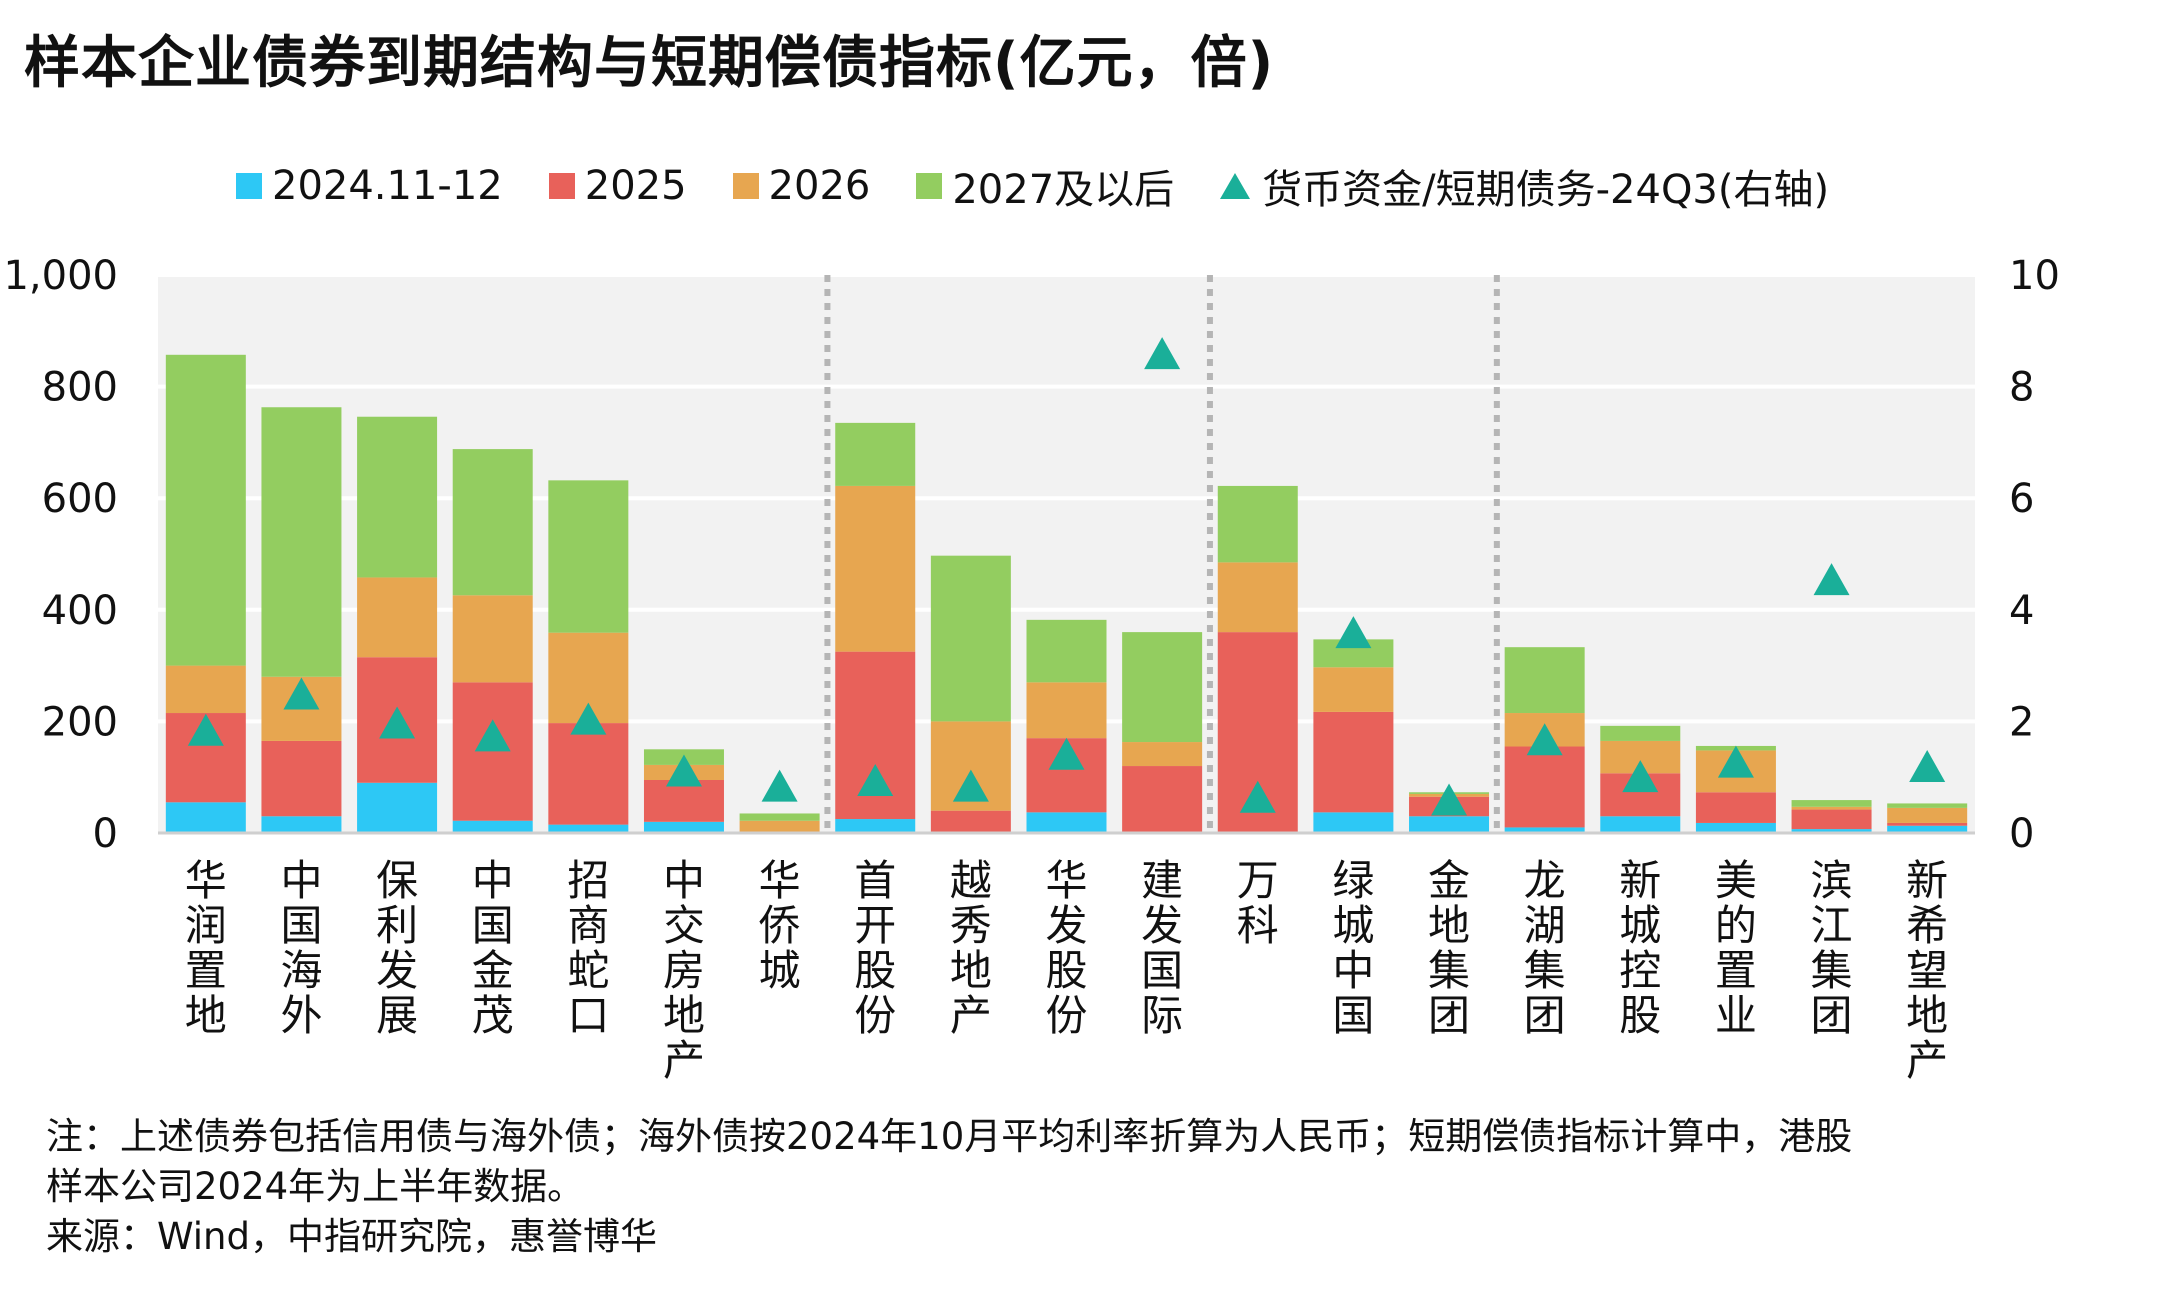 This screenshot has width=2173, height=1293. I want to click on category-label-char: 湖, so click(1545, 925).